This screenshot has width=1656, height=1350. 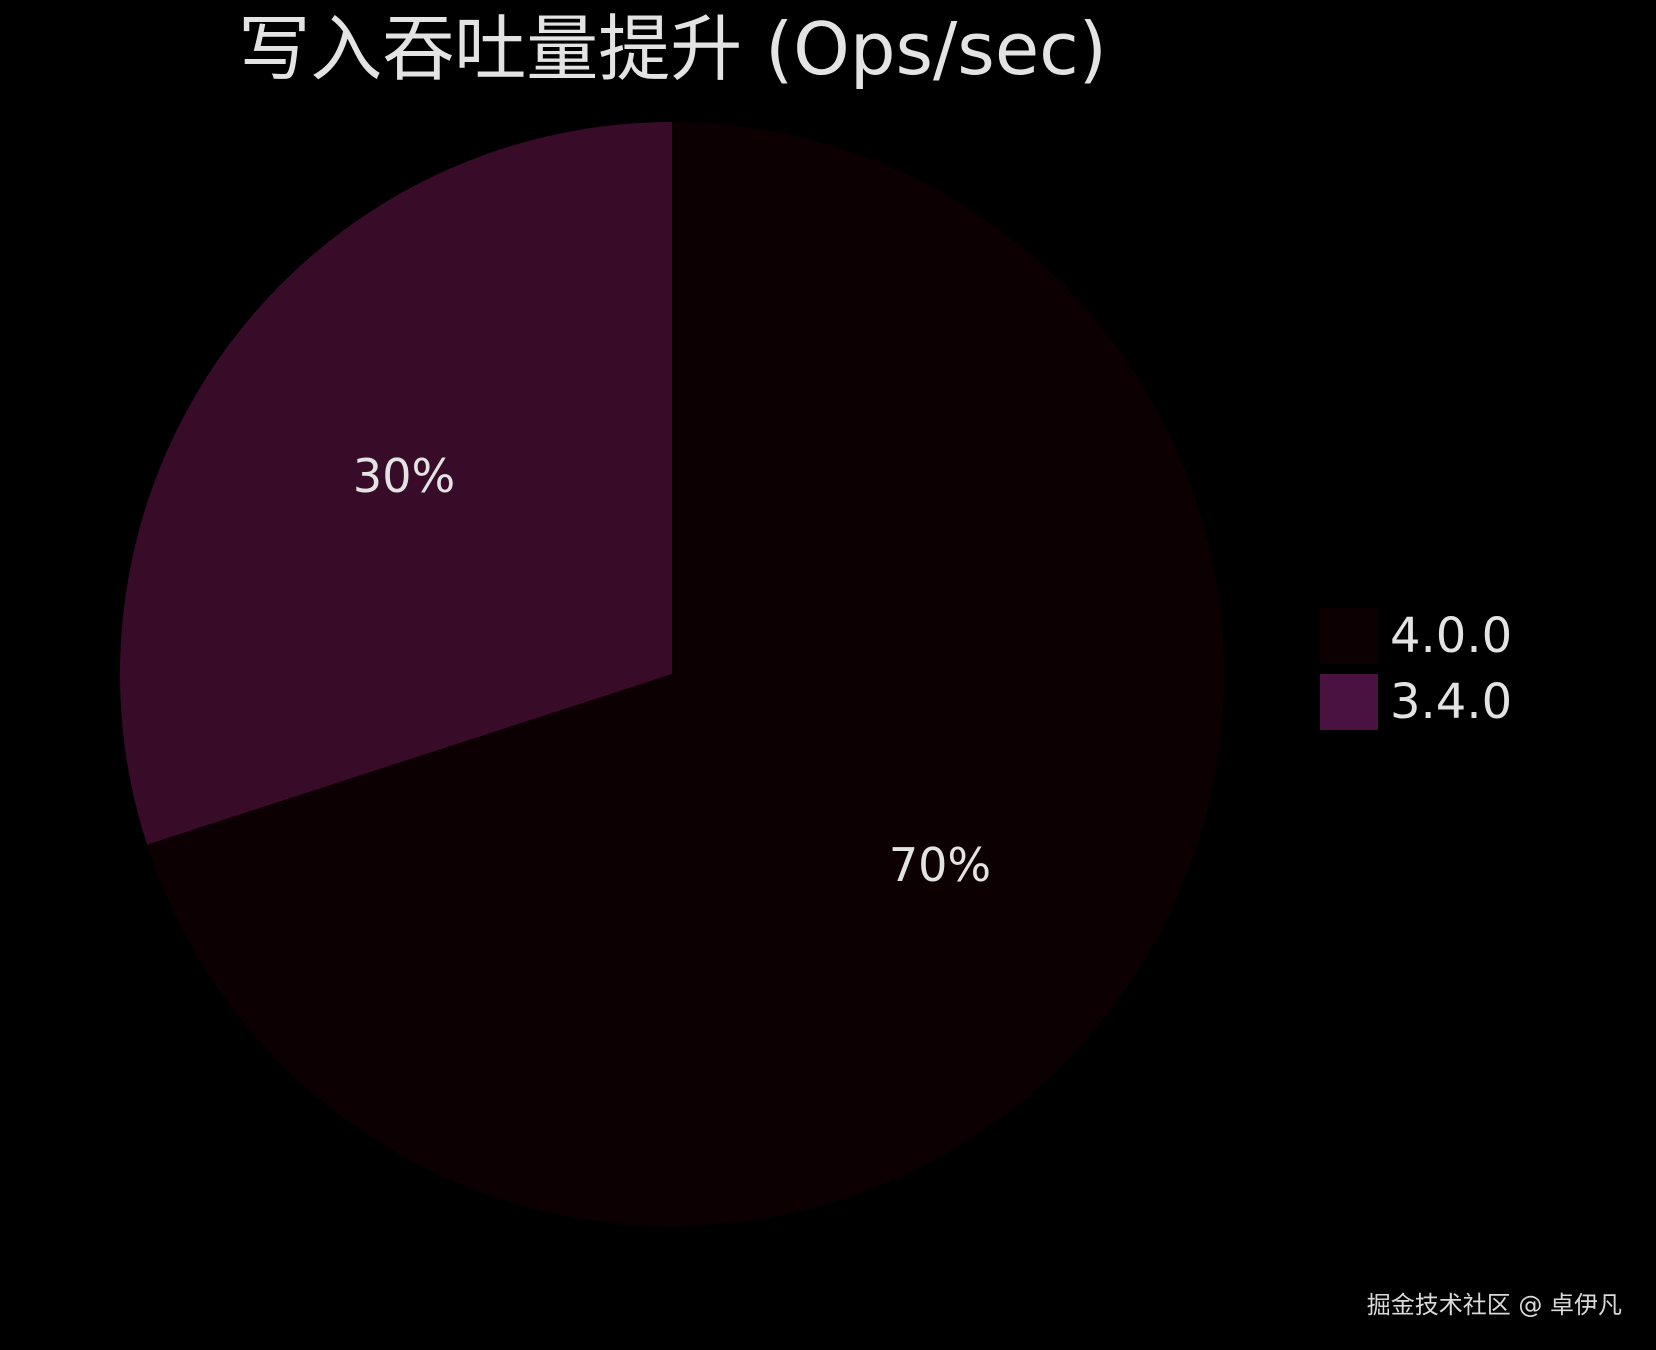 What do you see at coordinates (1451, 636) in the screenshot?
I see `legend-label-4-0-0: 4.0.0` at bounding box center [1451, 636].